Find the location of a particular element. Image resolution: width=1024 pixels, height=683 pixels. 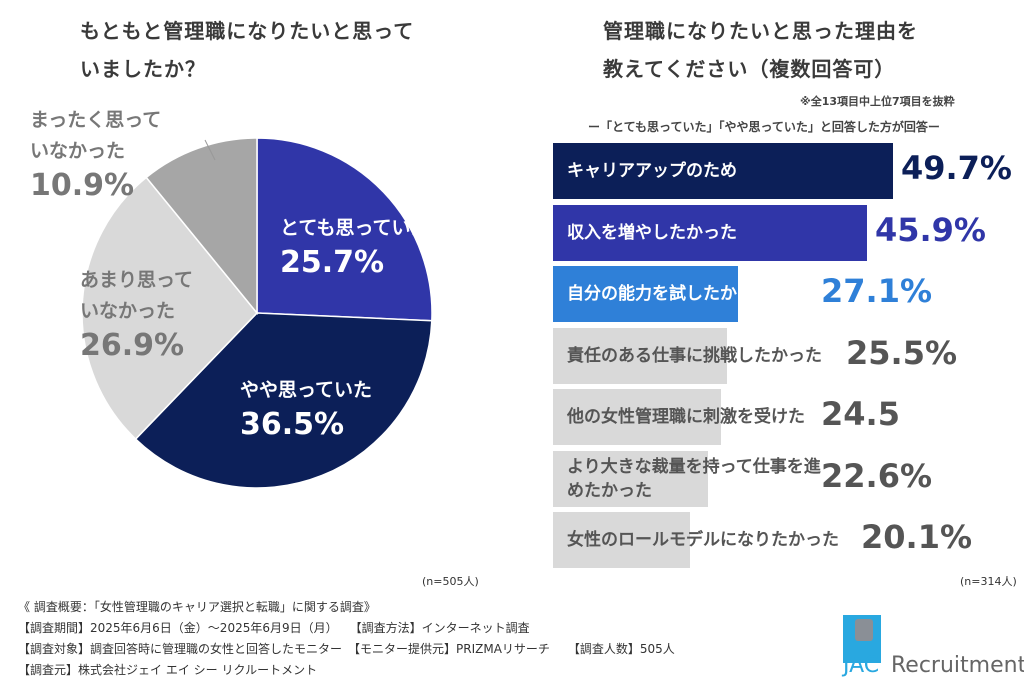

logo-recruitment: Recruitment is located at coordinates (957, 665).